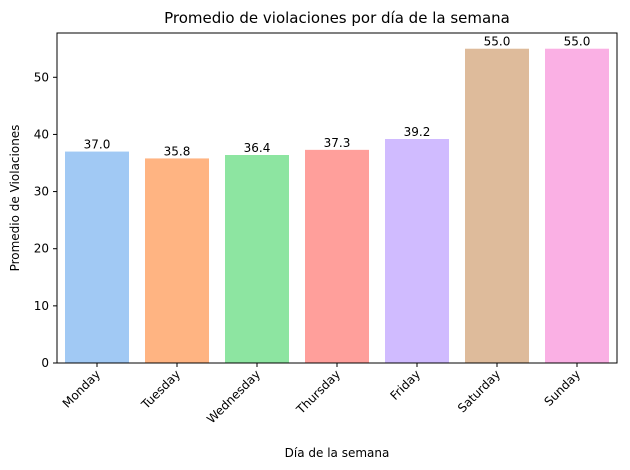 The width and height of the screenshot is (630, 470). What do you see at coordinates (562, 388) in the screenshot?
I see `x-tick-label-sunday: Sunday` at bounding box center [562, 388].